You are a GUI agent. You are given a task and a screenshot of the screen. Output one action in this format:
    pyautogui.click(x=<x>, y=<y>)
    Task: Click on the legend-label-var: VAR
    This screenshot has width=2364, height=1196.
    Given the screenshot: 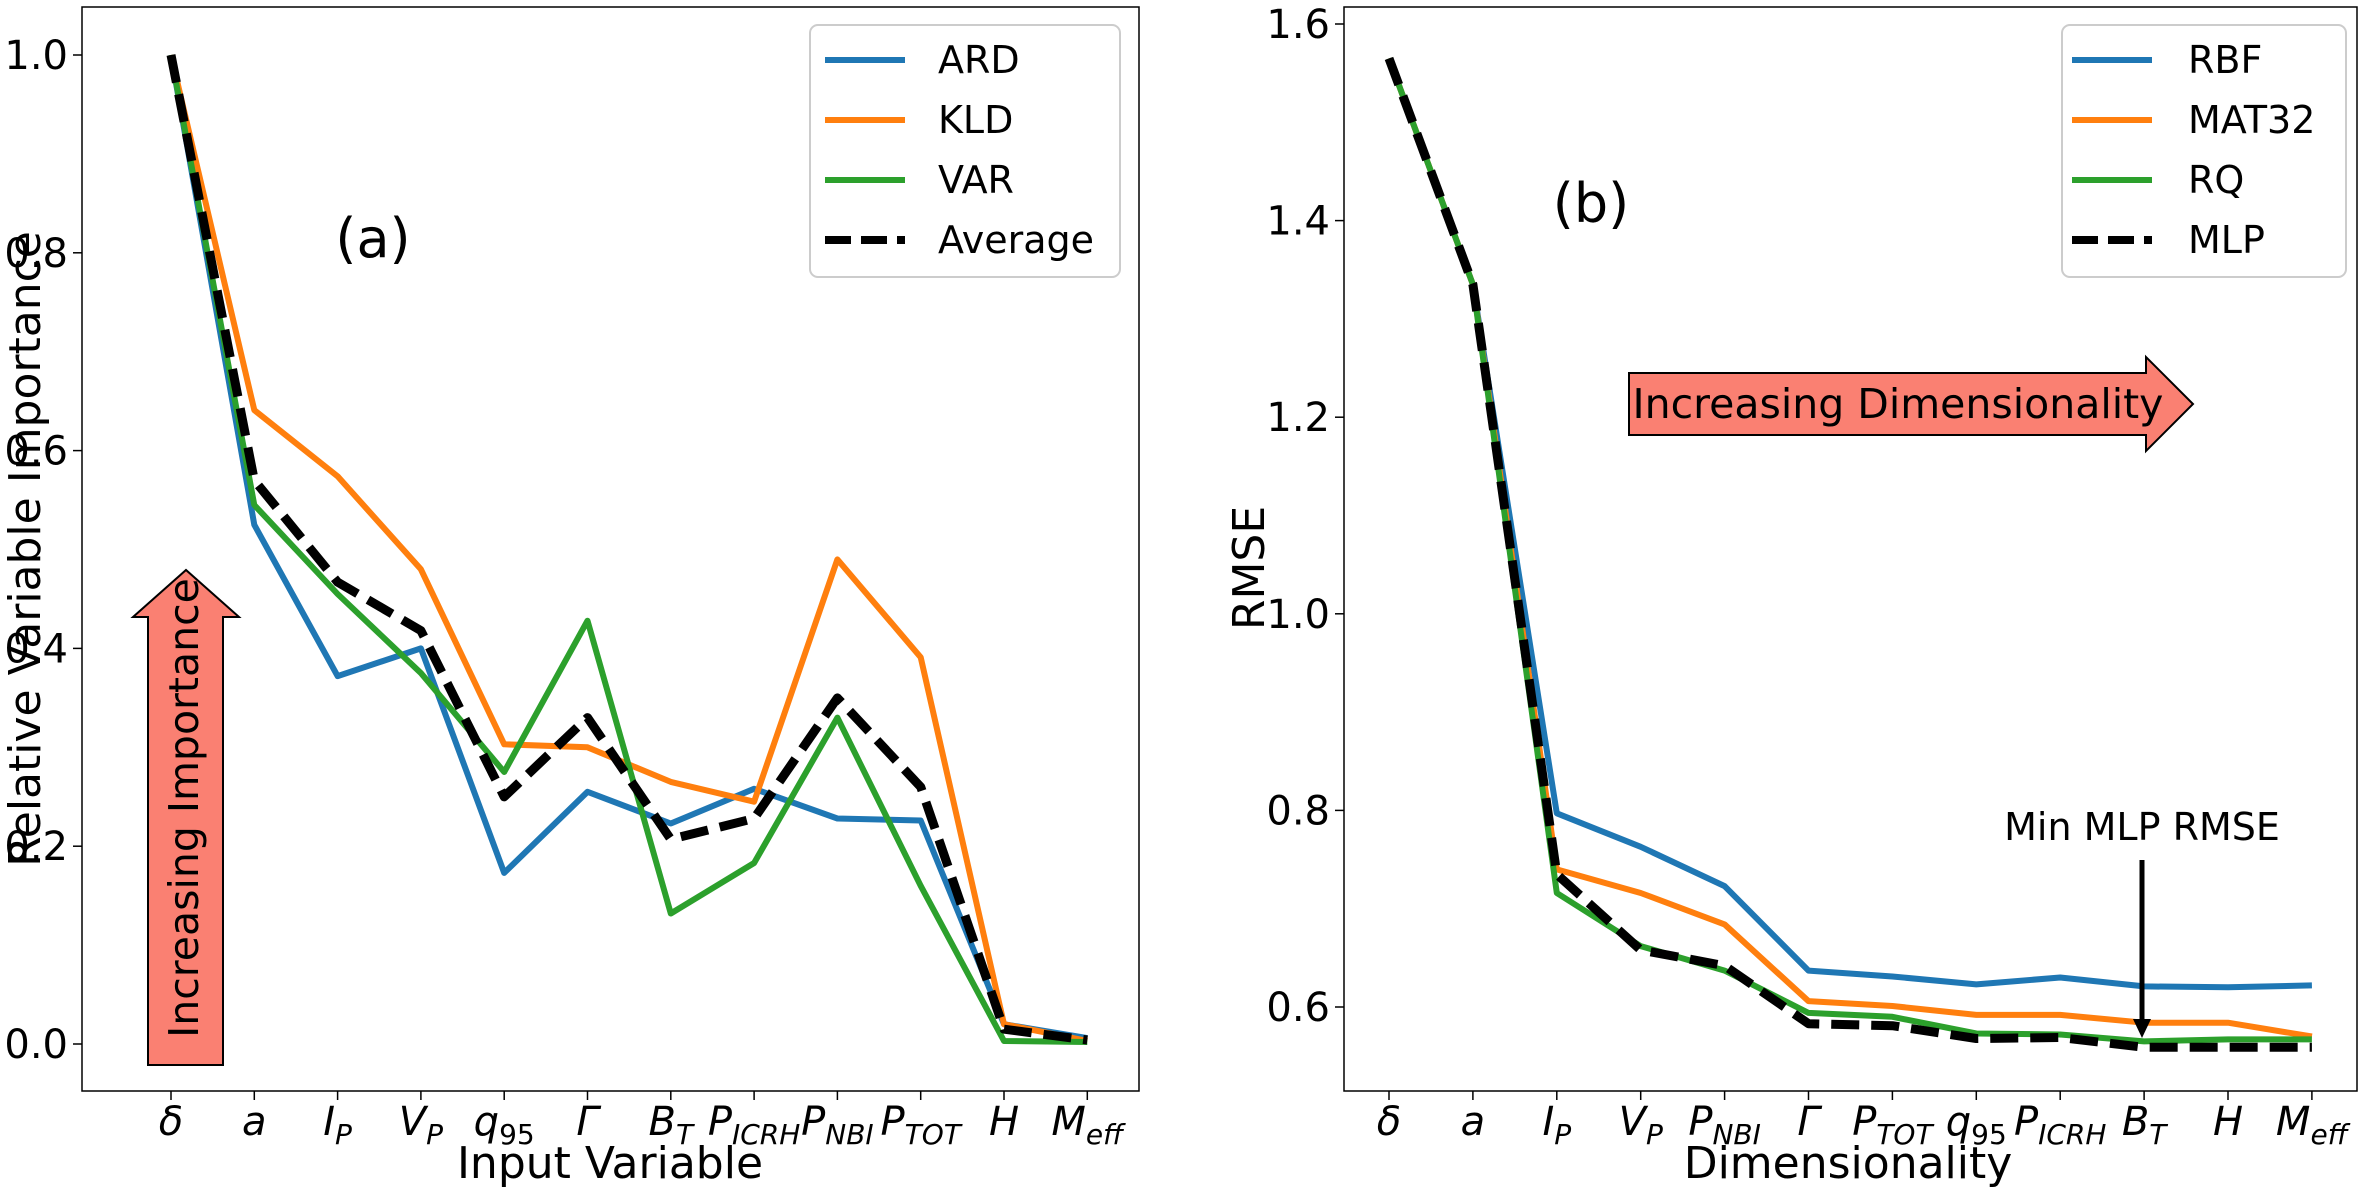 What is the action you would take?
    pyautogui.click(x=976, y=180)
    